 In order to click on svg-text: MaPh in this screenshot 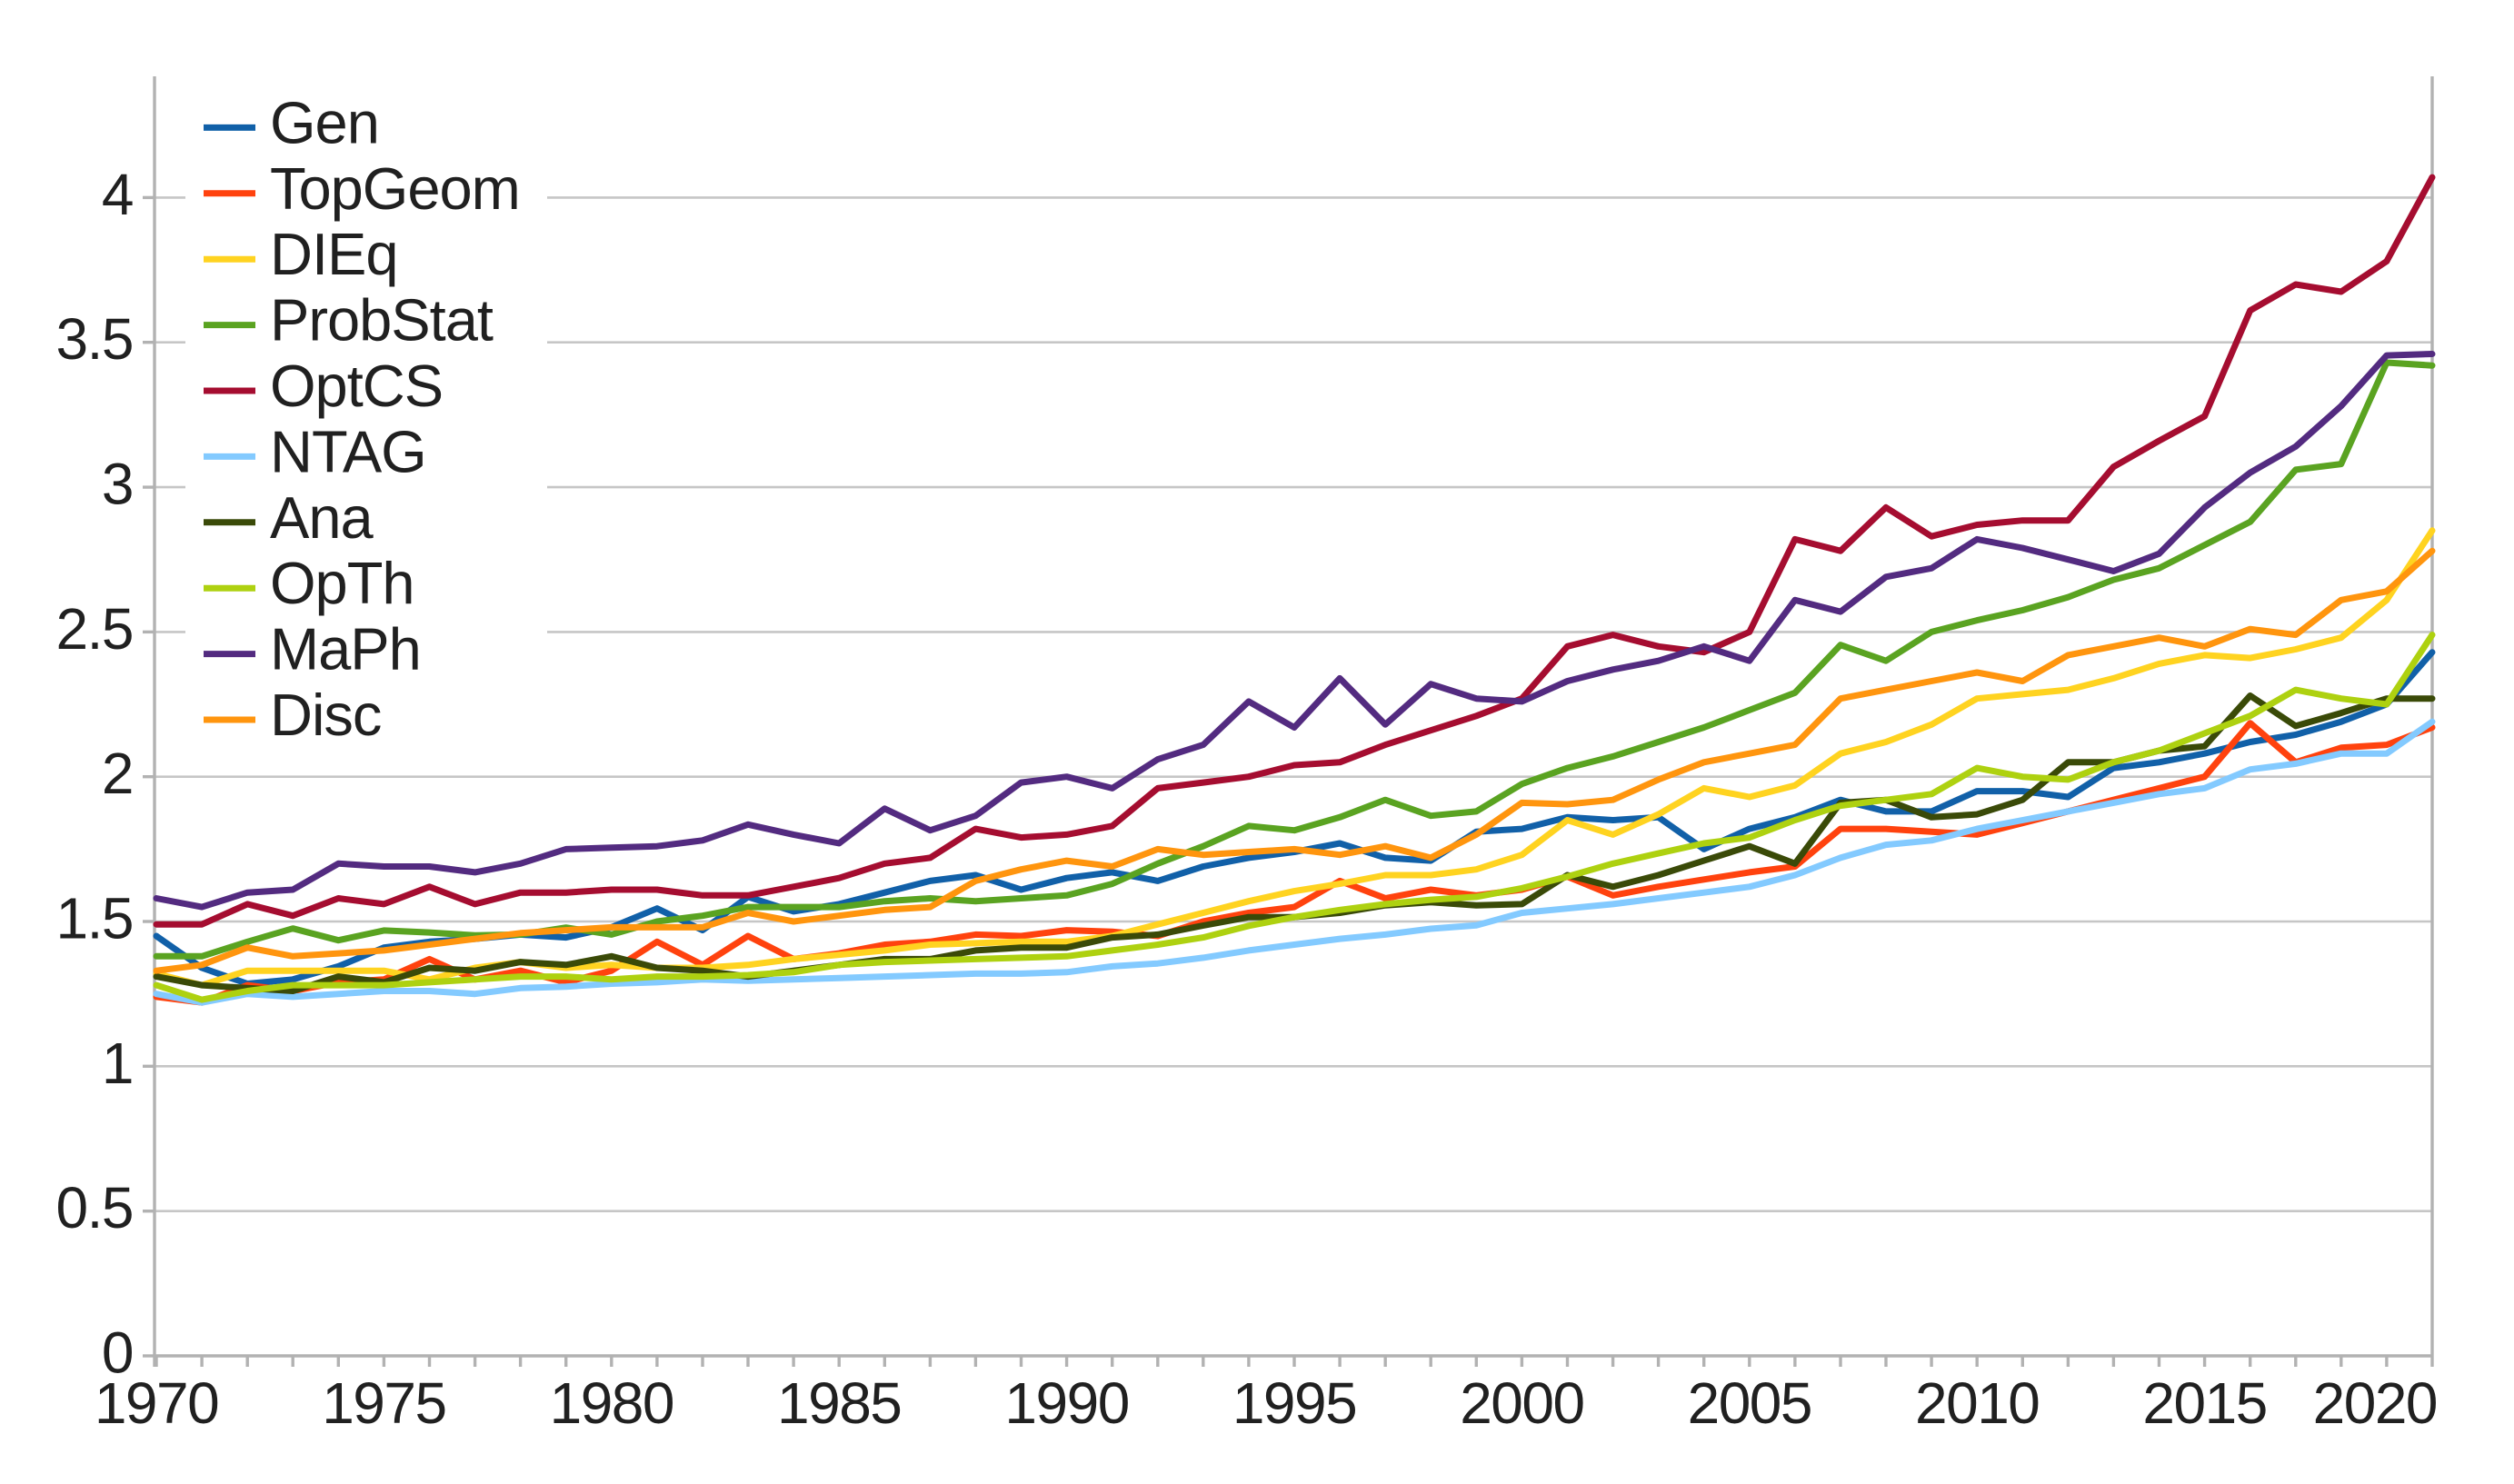, I will do `click(345, 649)`.